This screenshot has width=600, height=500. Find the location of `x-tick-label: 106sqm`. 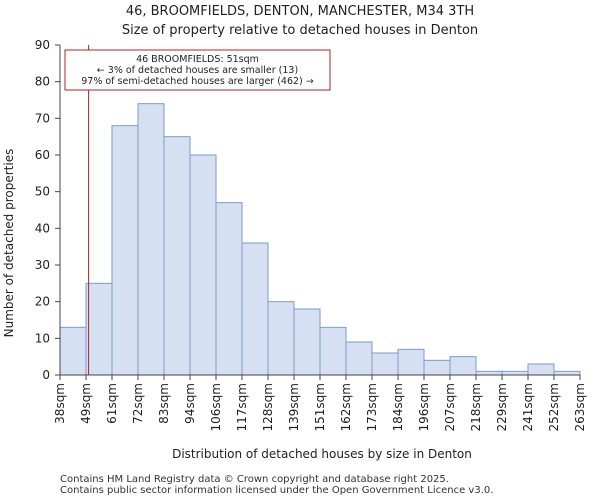

x-tick-label: 106sqm is located at coordinates (216, 407).